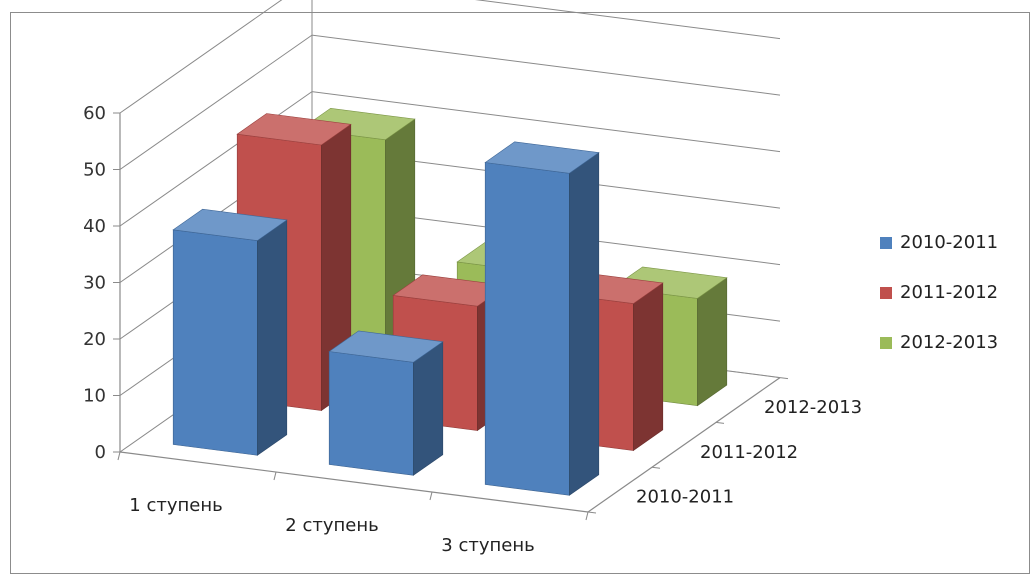  Describe the element at coordinates (487, 545) in the screenshot. I see `category-label: 3 ступень` at that location.